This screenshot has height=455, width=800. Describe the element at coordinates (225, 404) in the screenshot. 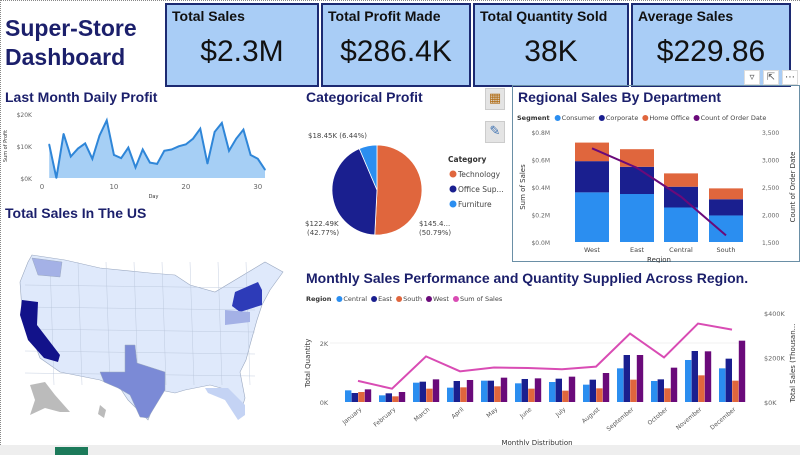

I see `state-florida` at that location.